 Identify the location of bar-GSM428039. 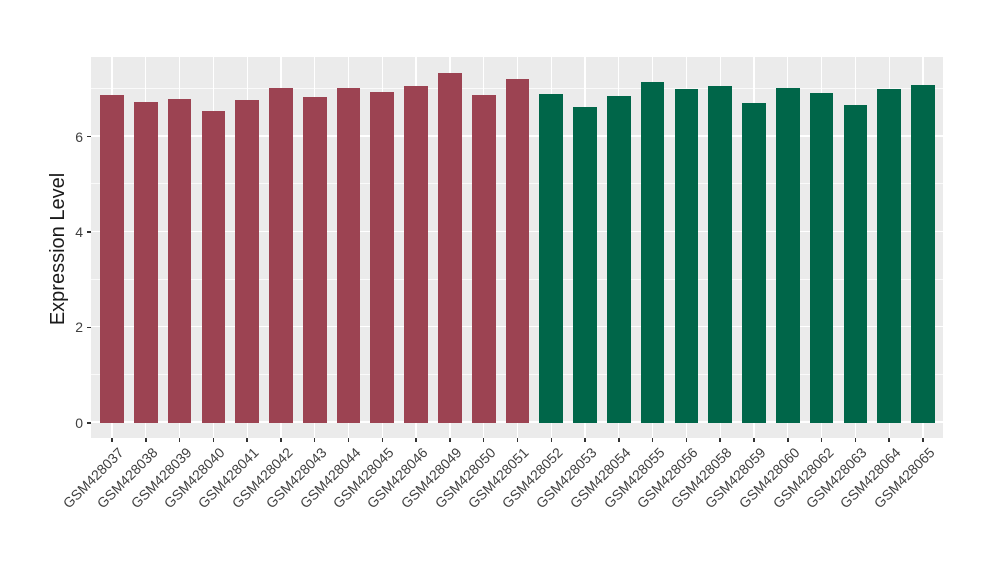
(179, 261).